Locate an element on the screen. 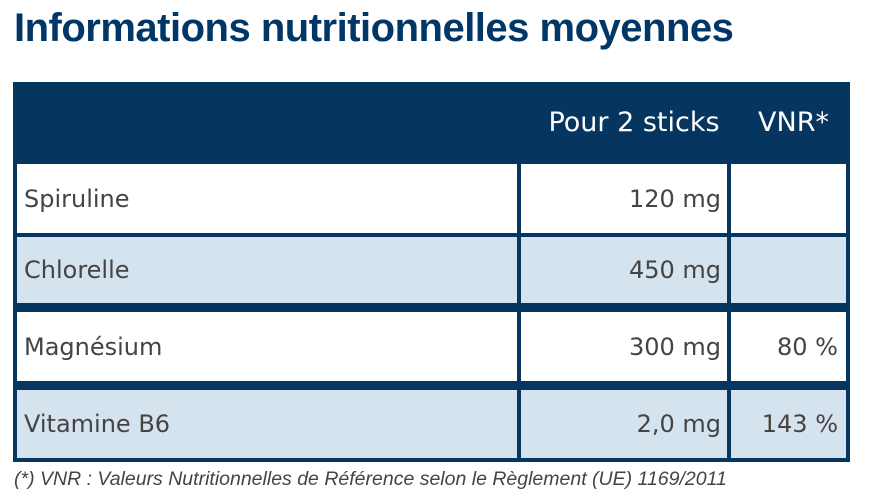 Image resolution: width=884 pixels, height=503 pixels. table-row: Spiruline 120 mg is located at coordinates (431, 198).